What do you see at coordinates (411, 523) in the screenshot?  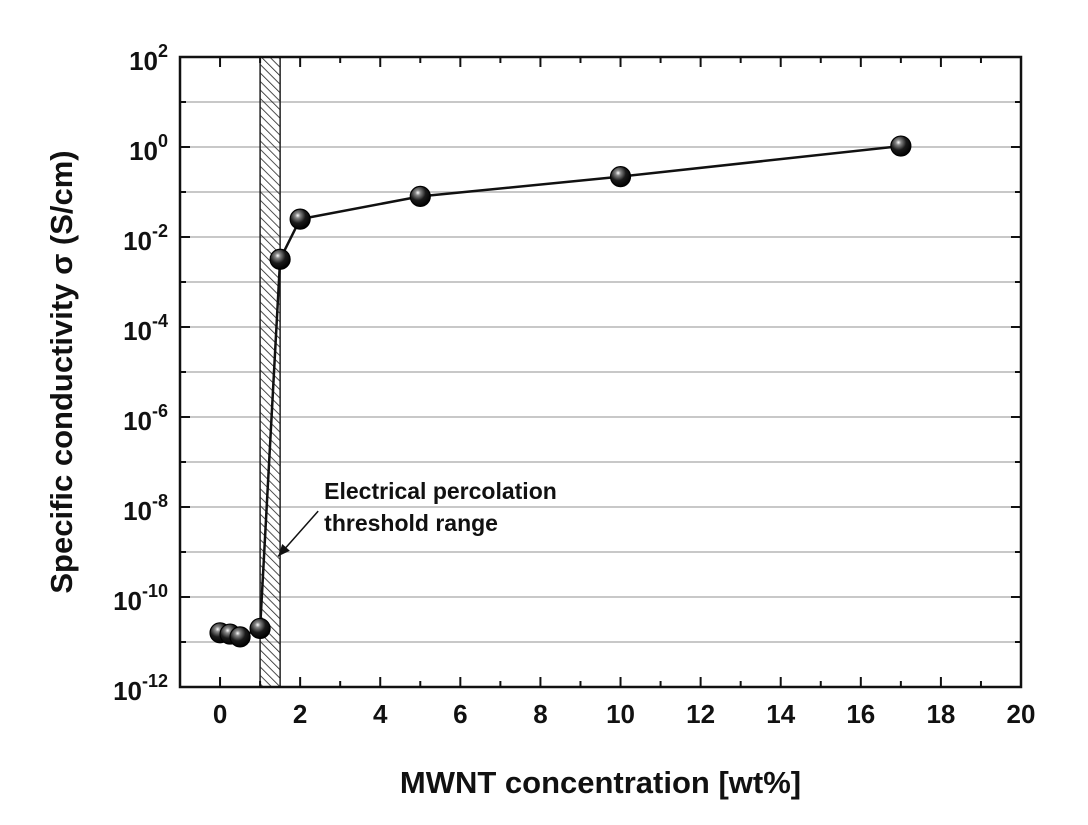 I see `annotation-text: threshold range` at bounding box center [411, 523].